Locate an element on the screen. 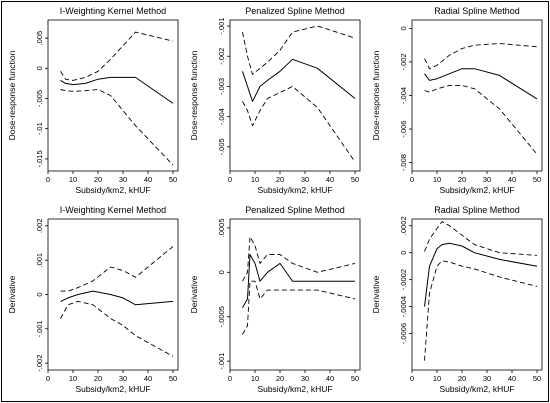 This screenshot has width=550, height=403. y-tick-label: .001 is located at coordinates (39, 260).